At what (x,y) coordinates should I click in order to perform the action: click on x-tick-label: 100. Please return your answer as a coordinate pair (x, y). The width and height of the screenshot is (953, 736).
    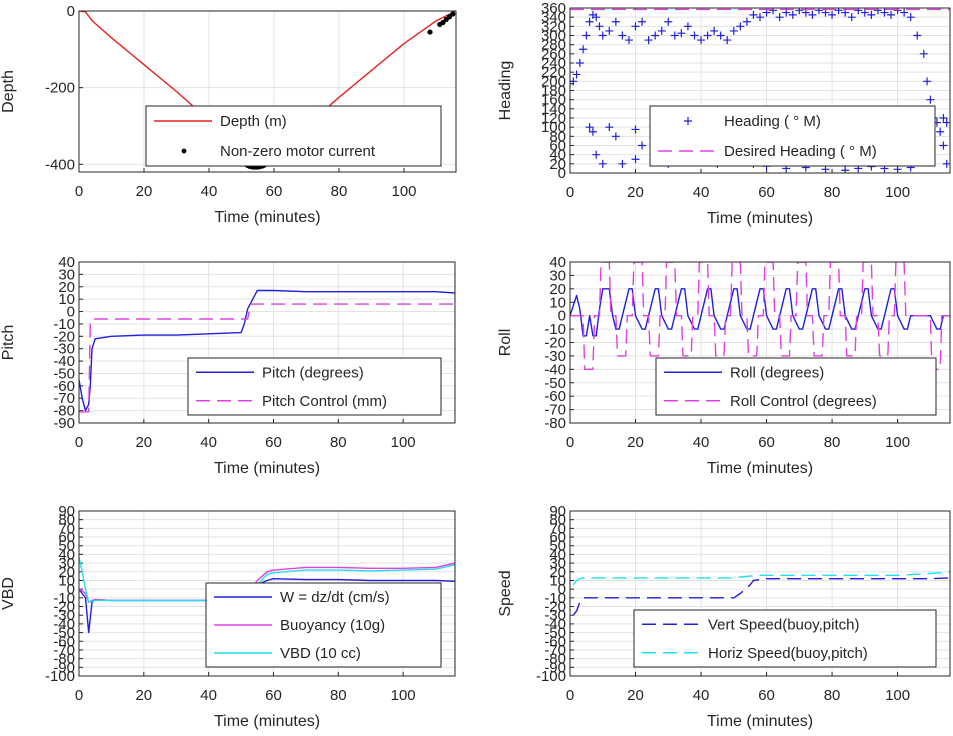
    Looking at the image, I should click on (897, 695).